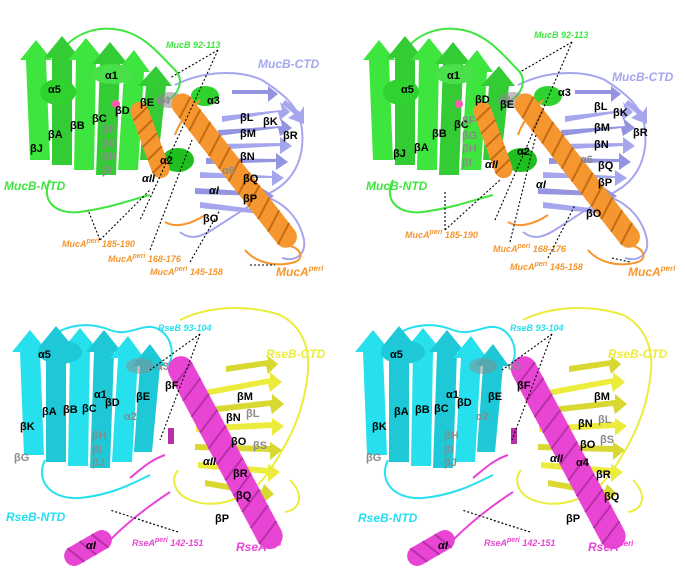  I want to click on strand-label: βC, so click(441, 409).